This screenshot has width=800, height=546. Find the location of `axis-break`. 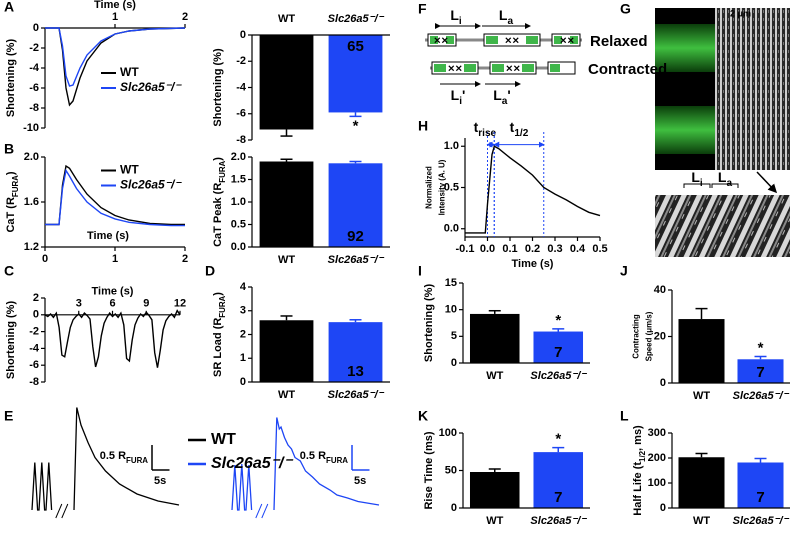

axis-break is located at coordinates (62, 511).